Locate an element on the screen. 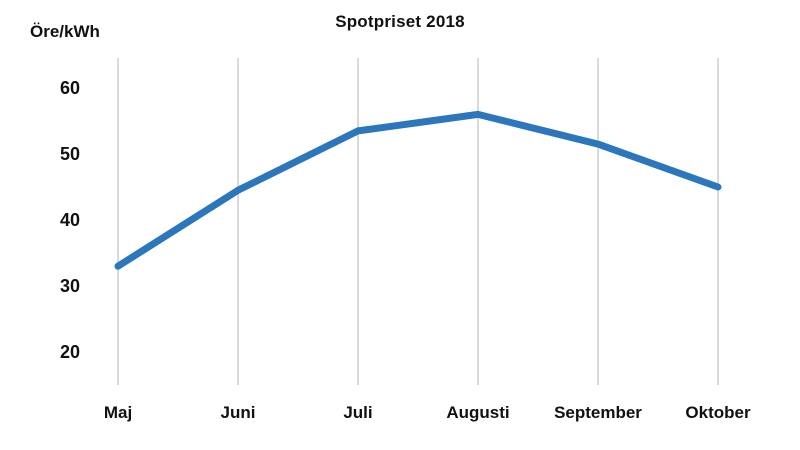 The width and height of the screenshot is (800, 450). y-tick-label: 20 is located at coordinates (70, 352).